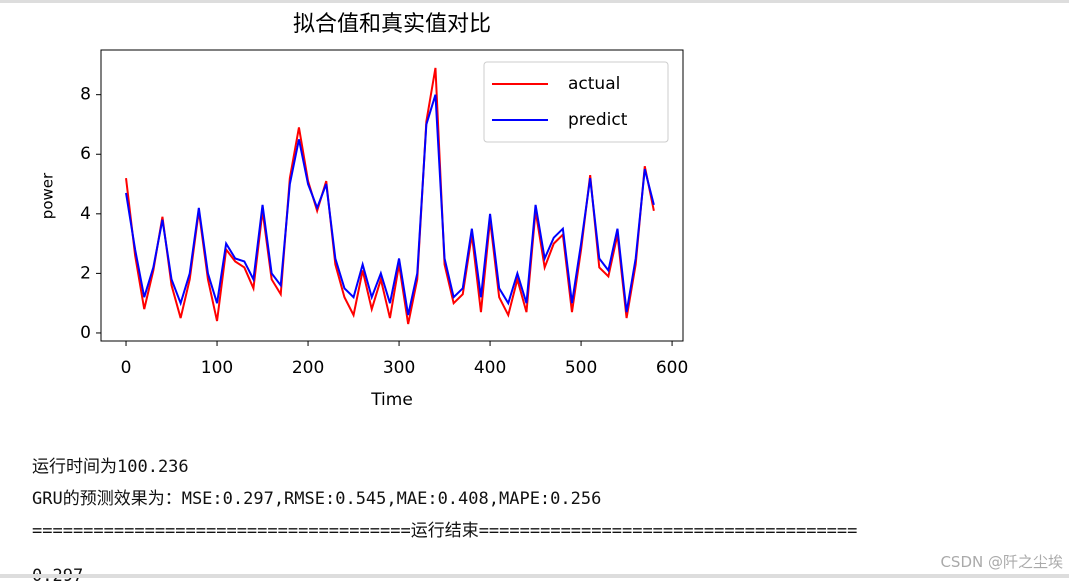 The image size is (1069, 586). I want to click on x-tick-label: 0, so click(126, 368).